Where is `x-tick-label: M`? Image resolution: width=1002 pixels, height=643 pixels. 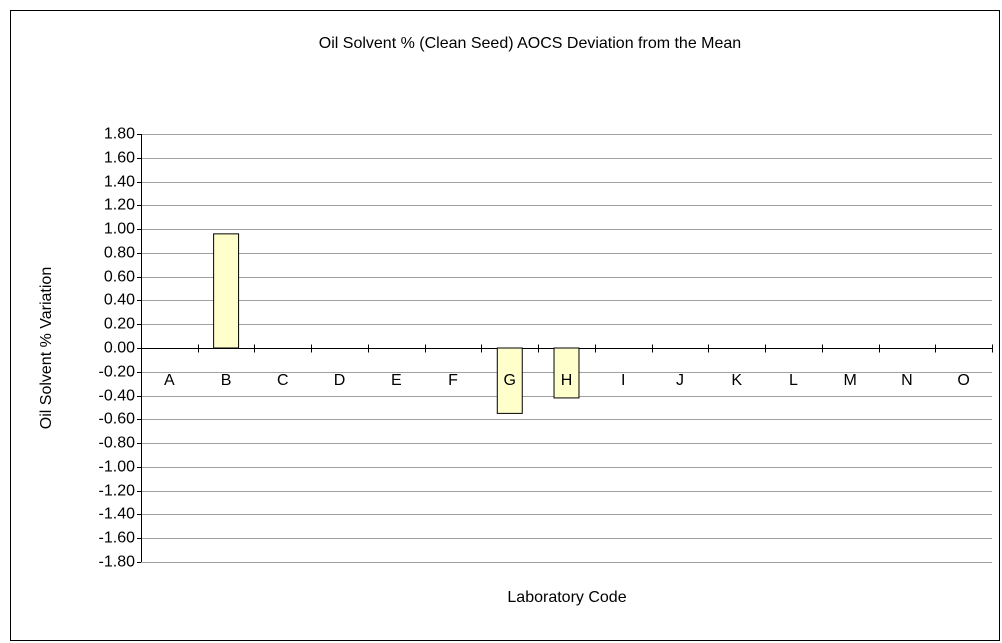 x-tick-label: M is located at coordinates (850, 380).